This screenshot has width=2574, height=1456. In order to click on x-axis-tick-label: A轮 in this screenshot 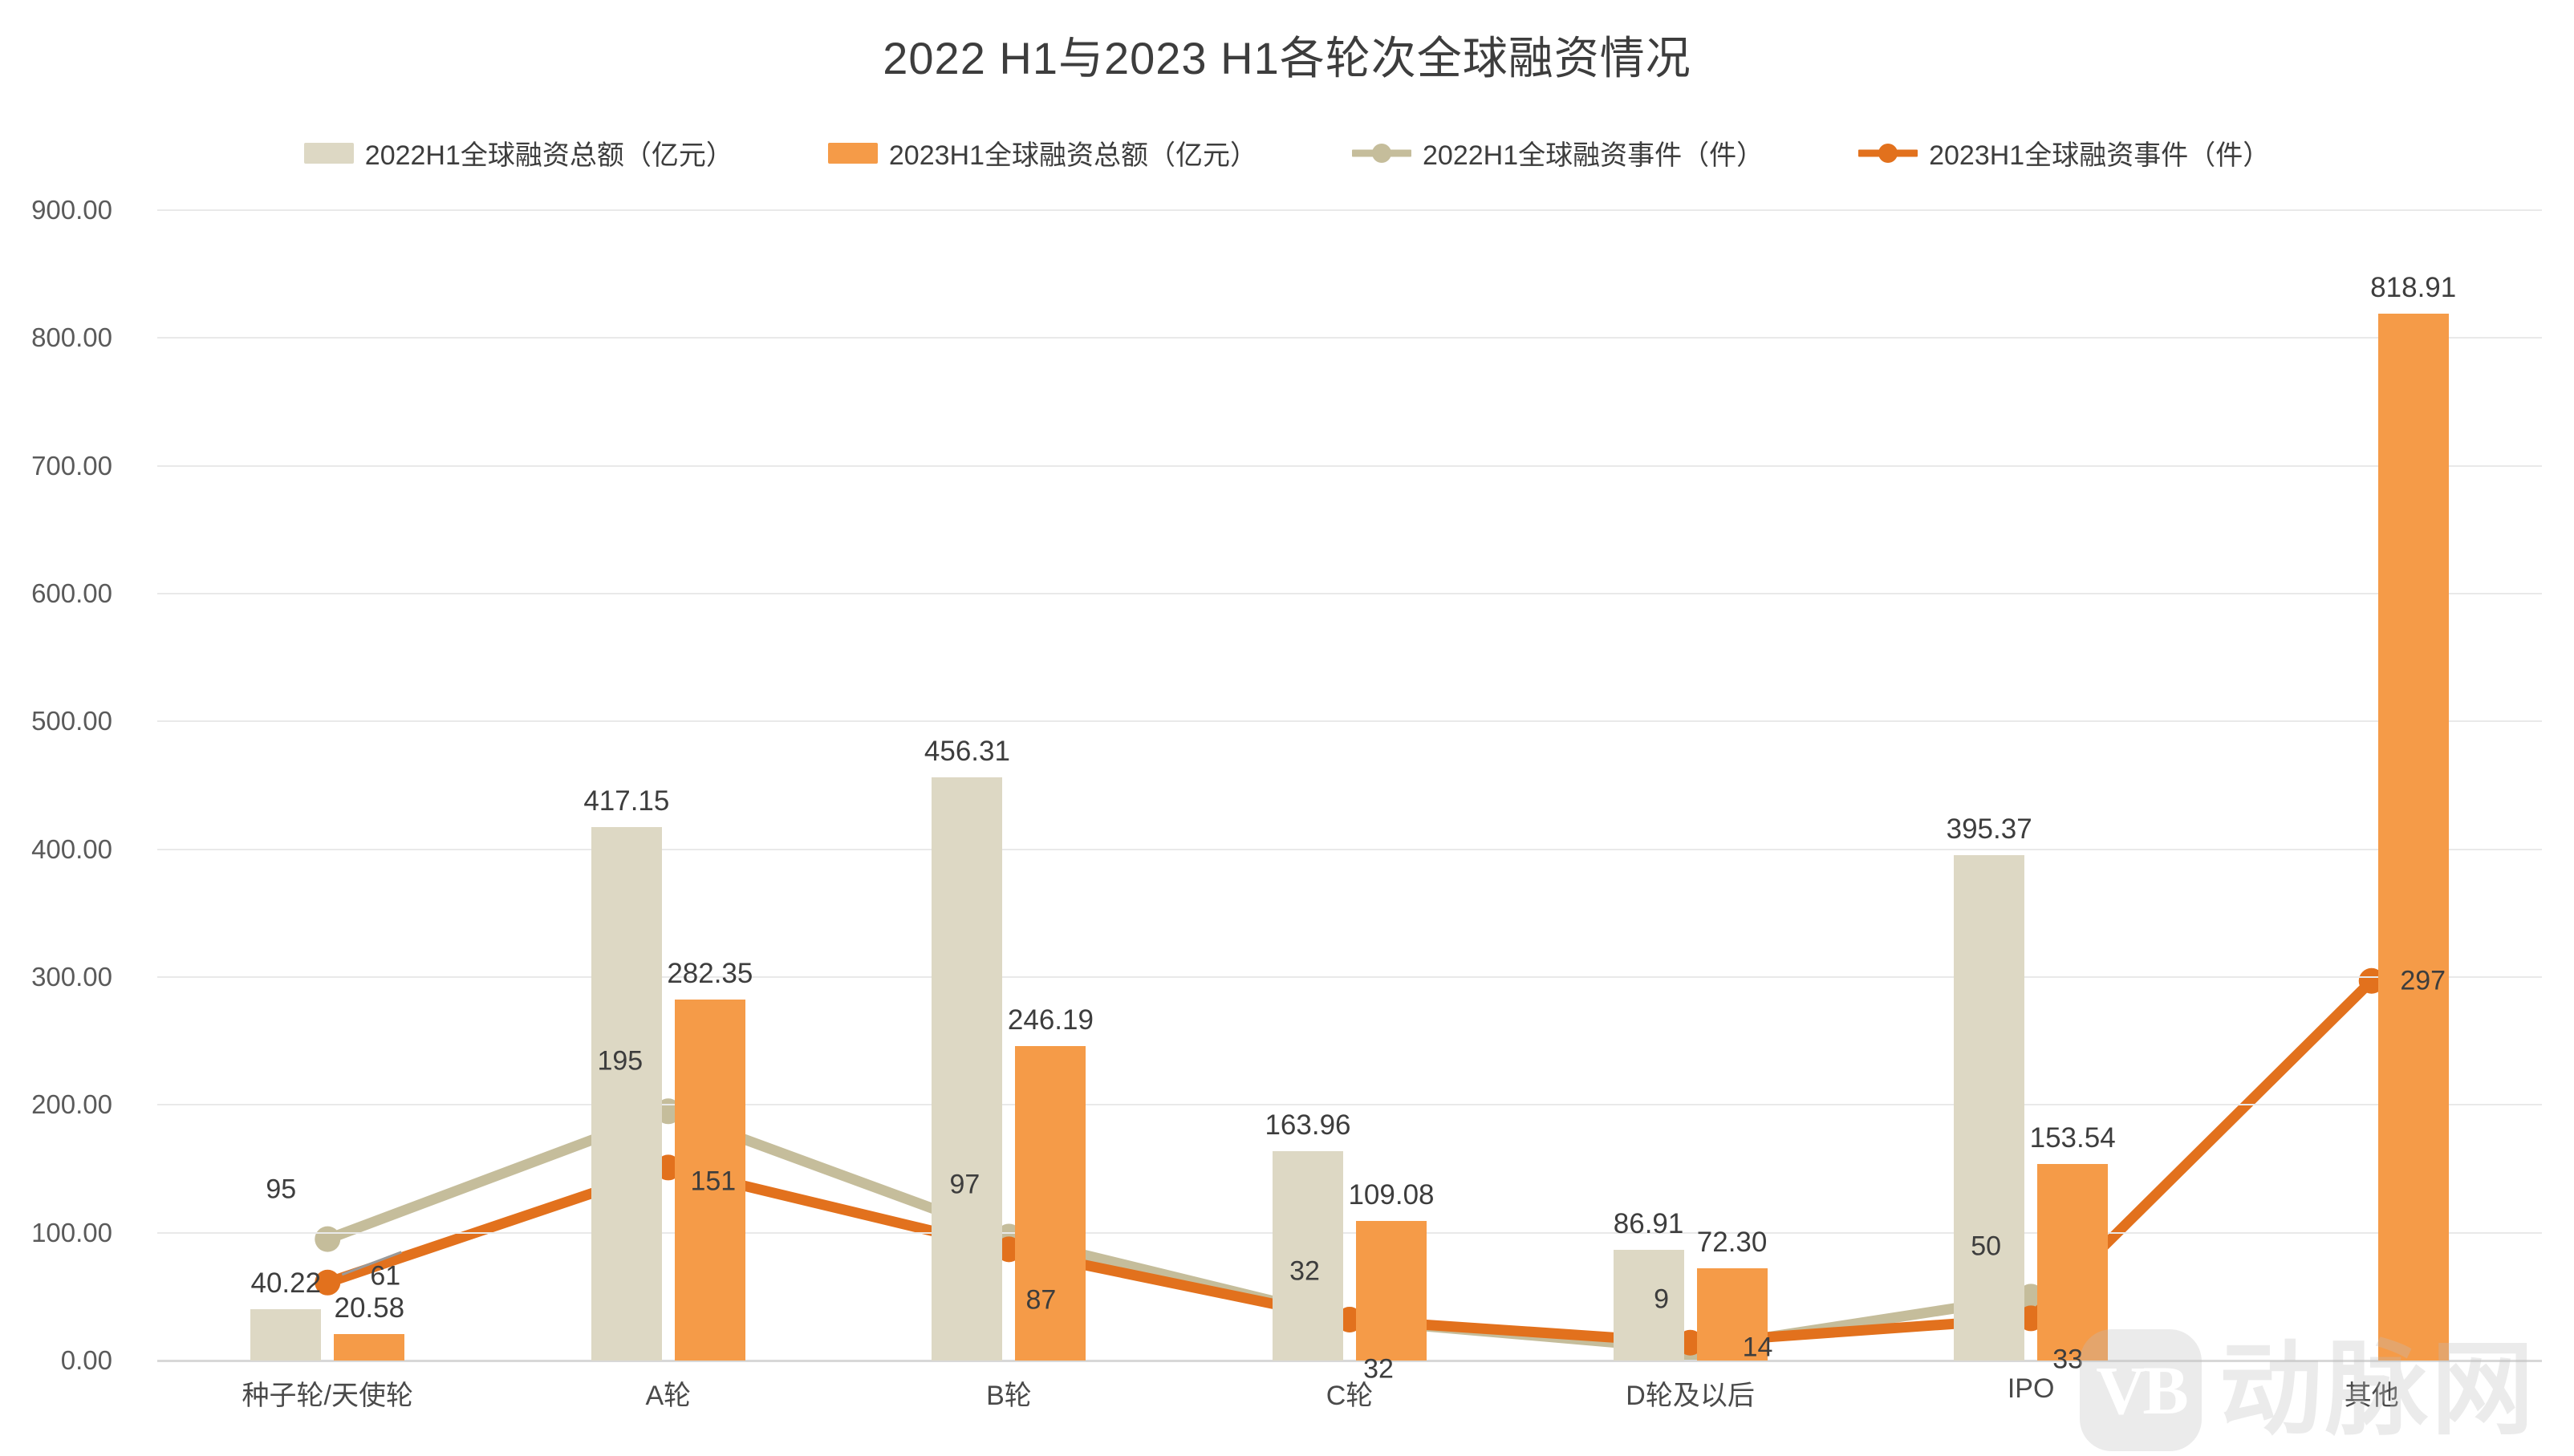, I will do `click(668, 1396)`.